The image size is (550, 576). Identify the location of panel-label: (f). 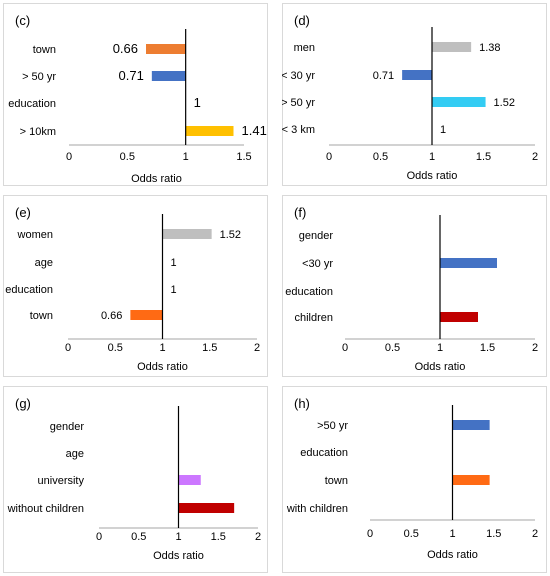
(300, 212).